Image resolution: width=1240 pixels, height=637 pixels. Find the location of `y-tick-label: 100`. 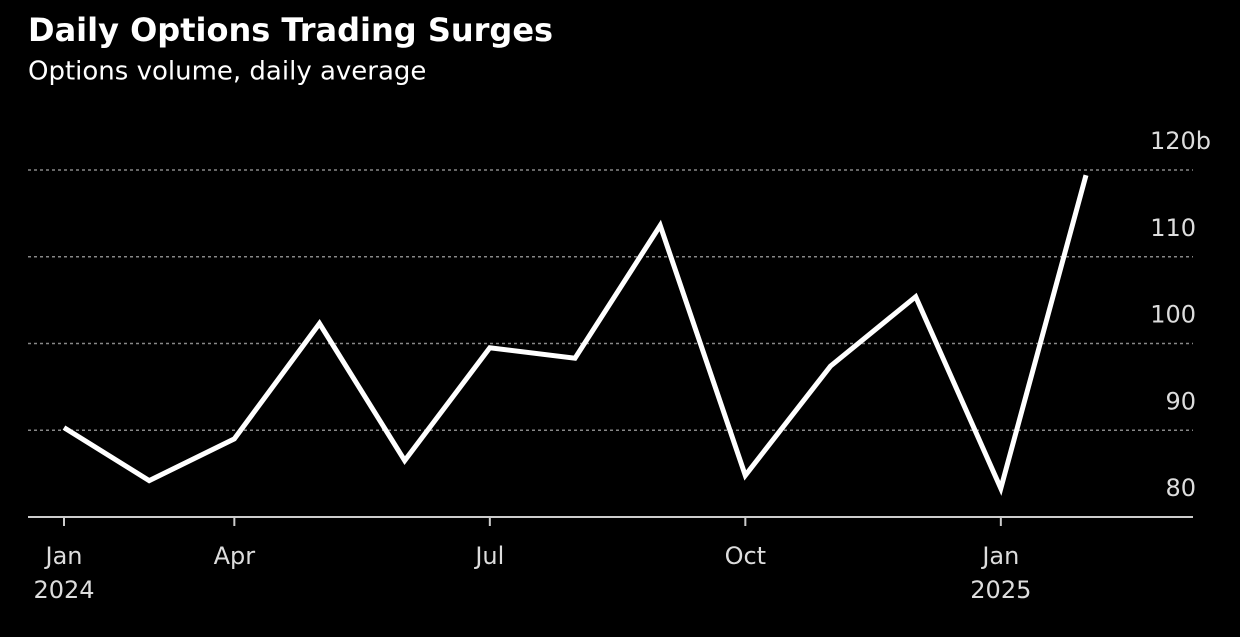

y-tick-label: 100 is located at coordinates (1173, 315).